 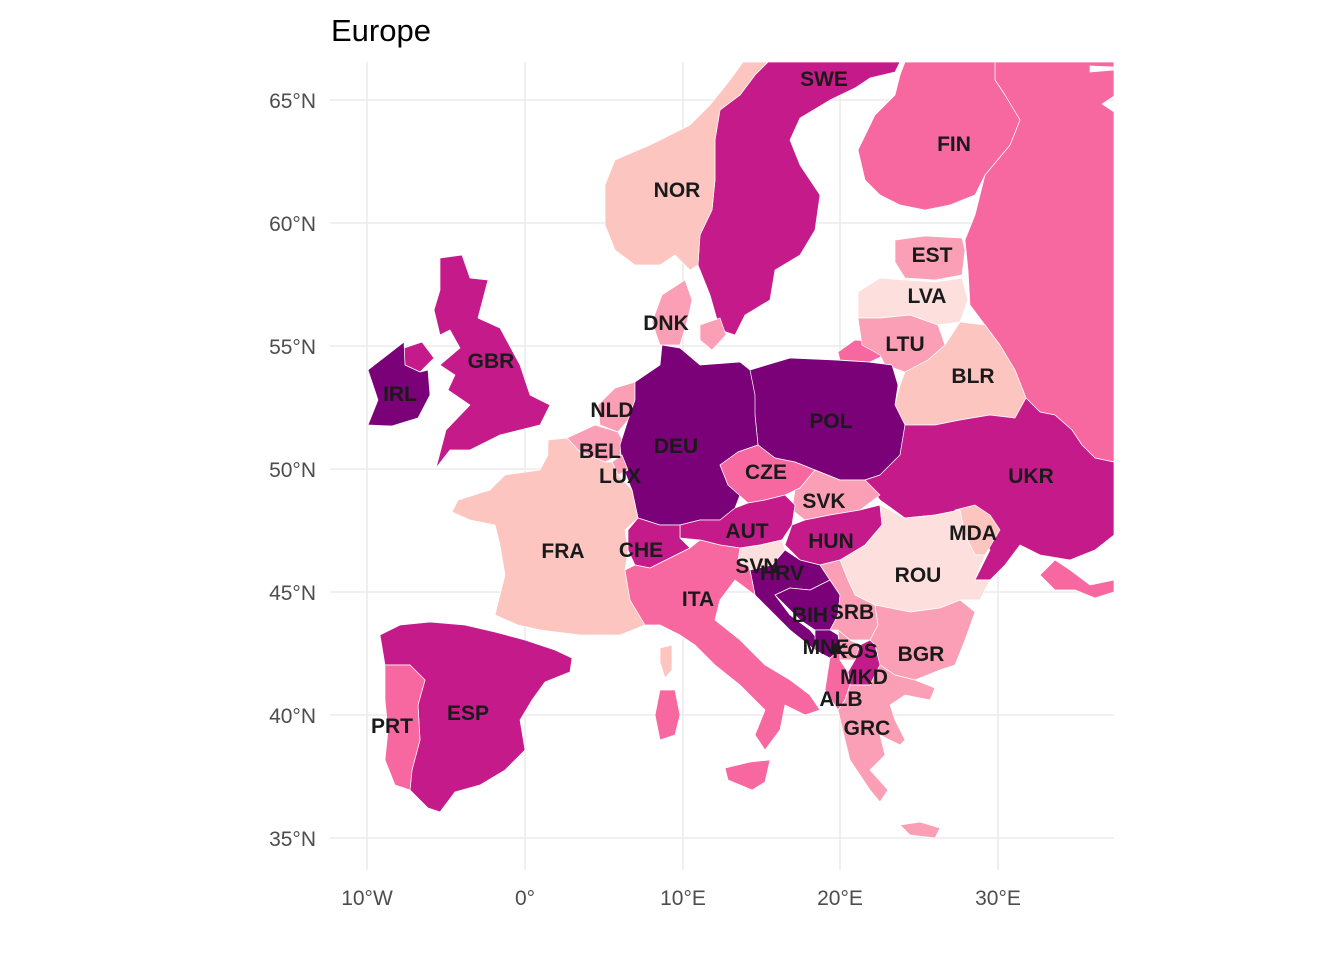 What do you see at coordinates (677, 190) in the screenshot?
I see `country-label-NOR: NOR` at bounding box center [677, 190].